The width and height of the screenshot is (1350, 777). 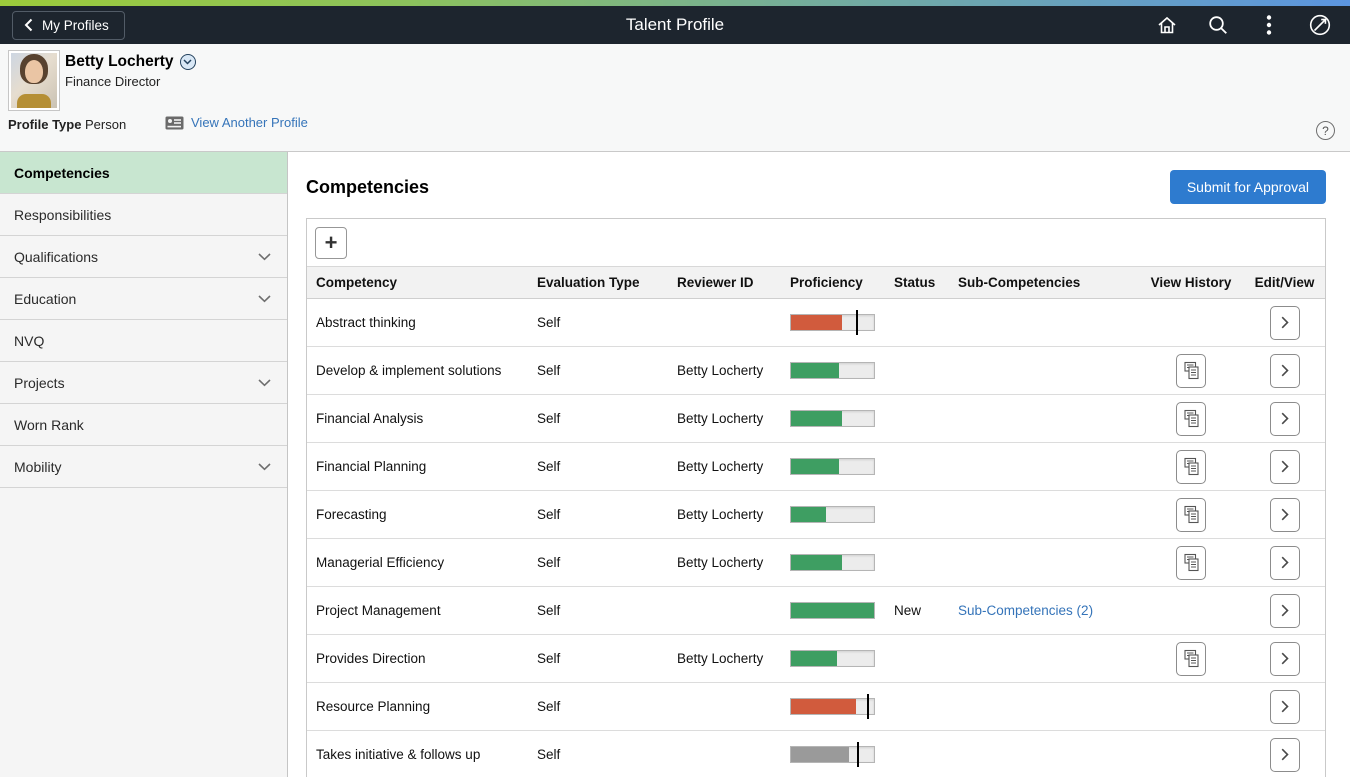 What do you see at coordinates (49, 424) in the screenshot?
I see `sidebar-item-label: Worn Rank` at bounding box center [49, 424].